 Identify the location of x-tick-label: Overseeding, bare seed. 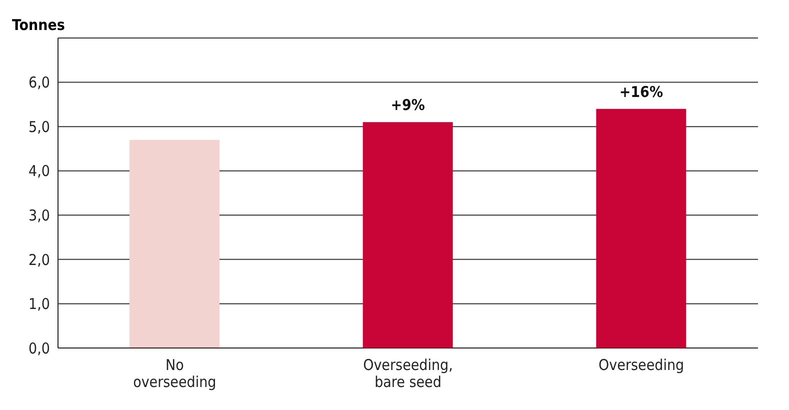
(408, 373).